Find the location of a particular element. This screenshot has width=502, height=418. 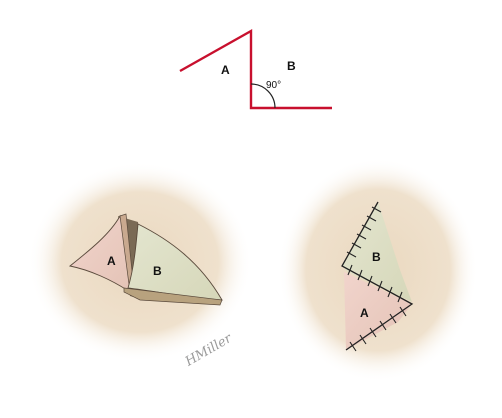

suture-stitches is located at coordinates (376, 279).